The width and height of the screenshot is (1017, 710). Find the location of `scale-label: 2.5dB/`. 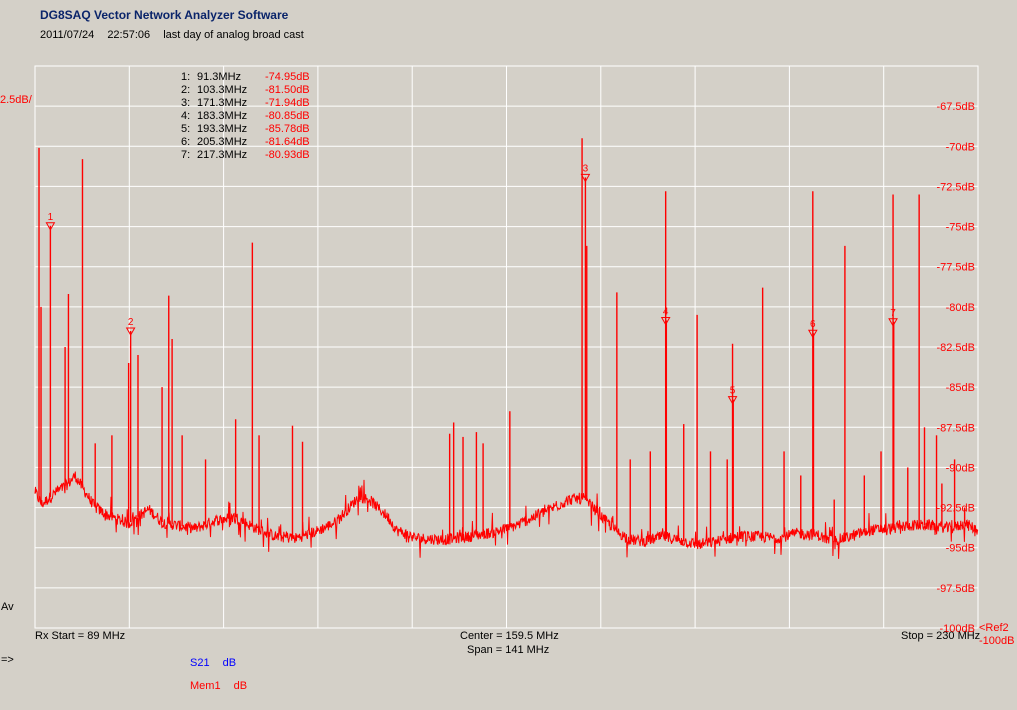

scale-label: 2.5dB/ is located at coordinates (16, 100).